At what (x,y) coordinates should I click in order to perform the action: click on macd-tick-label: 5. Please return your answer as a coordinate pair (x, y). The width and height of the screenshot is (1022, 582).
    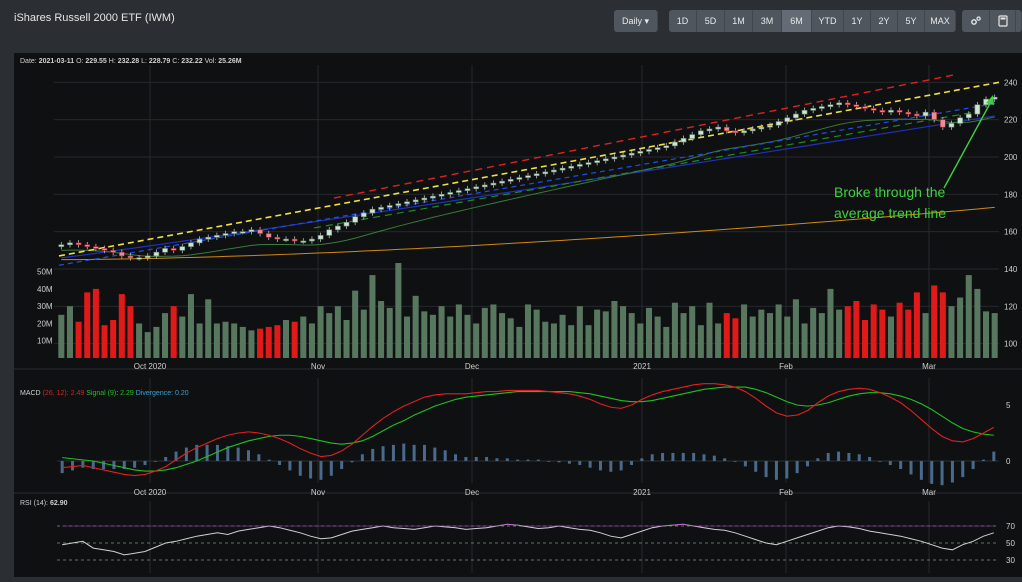
    Looking at the image, I should click on (1008, 405).